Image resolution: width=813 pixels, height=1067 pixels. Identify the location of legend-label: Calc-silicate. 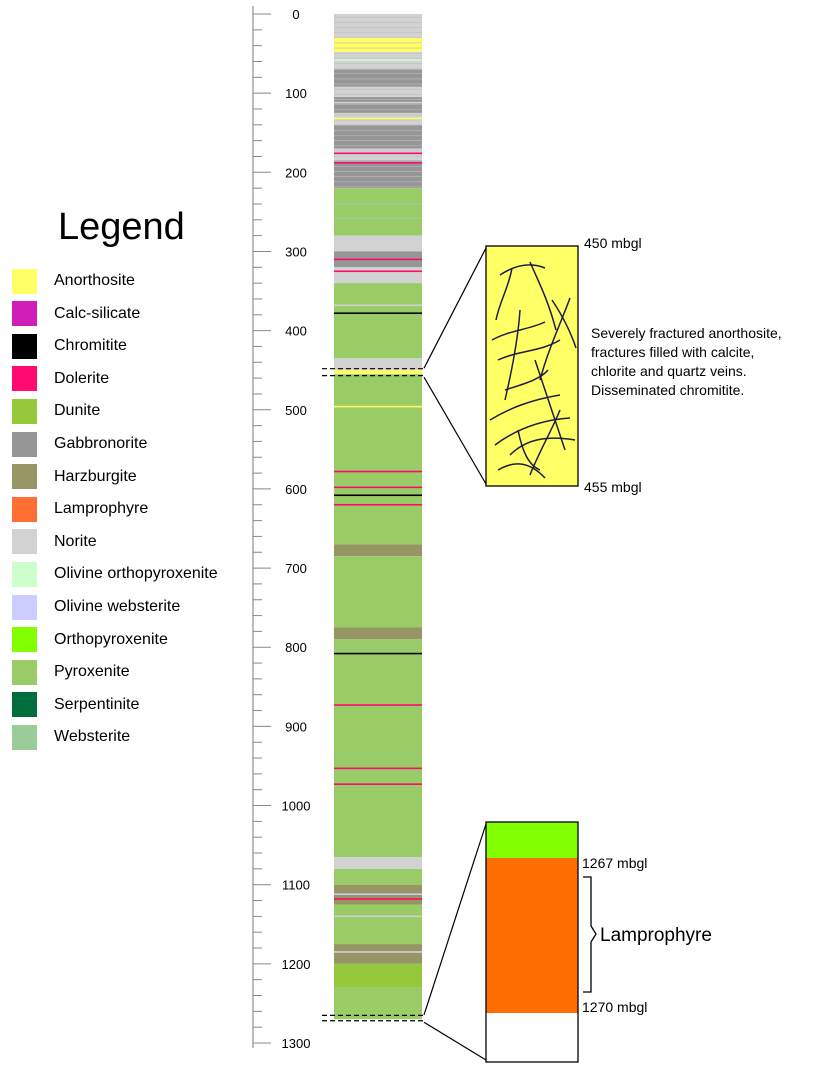
(97, 313).